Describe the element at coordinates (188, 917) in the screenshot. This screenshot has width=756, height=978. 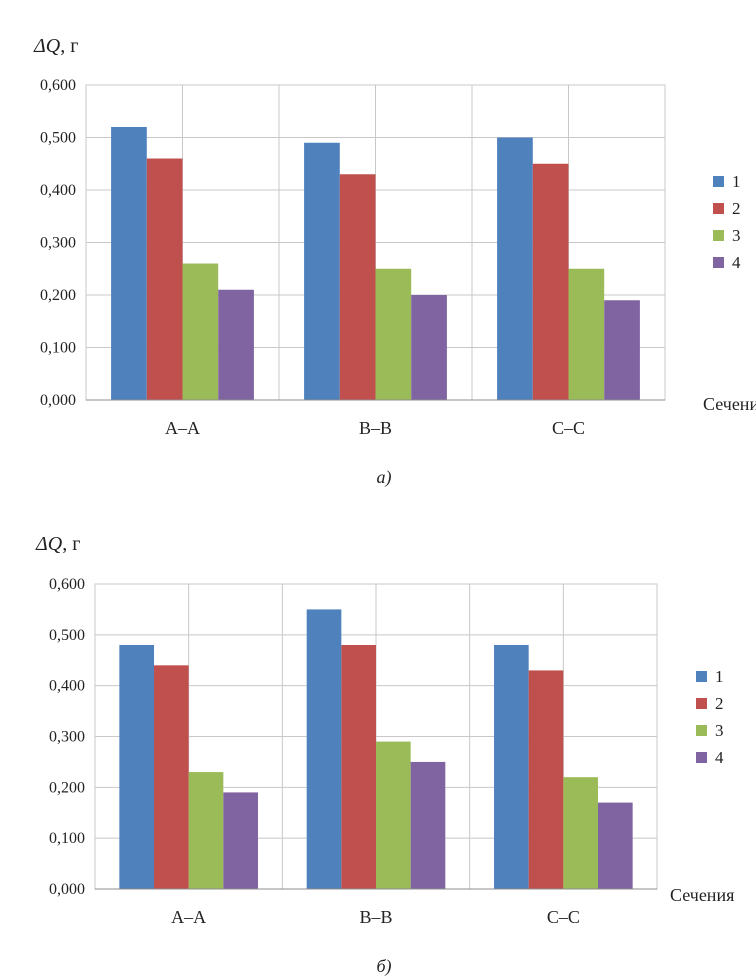
I see `chart-b-category-label: А–А` at that location.